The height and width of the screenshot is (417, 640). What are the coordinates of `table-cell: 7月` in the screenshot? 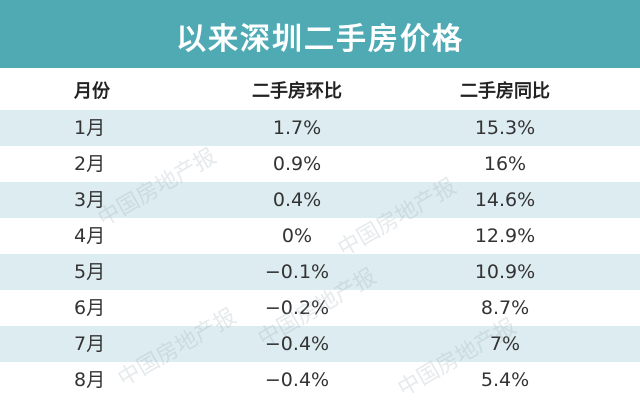 It's located at (90, 344).